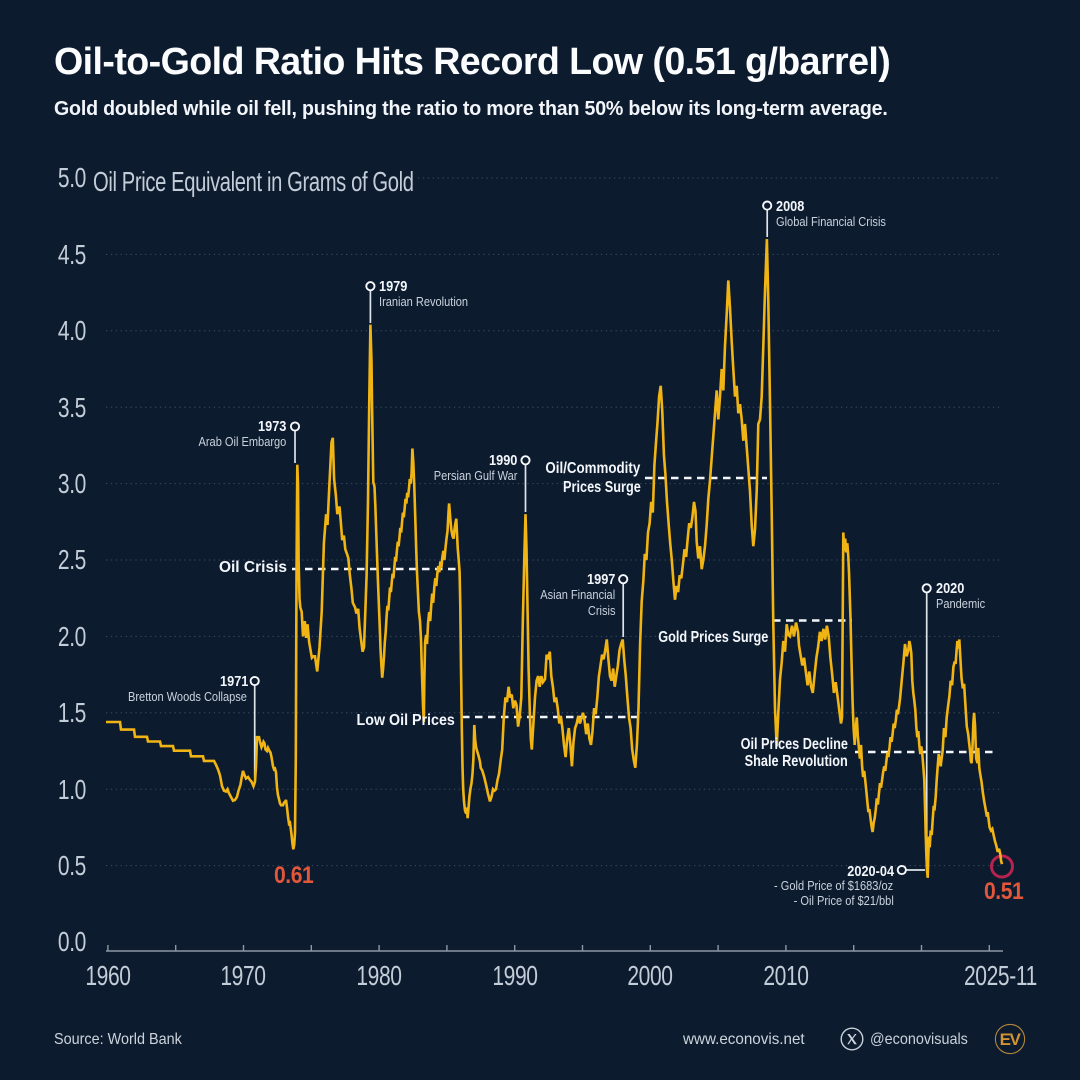 Image resolution: width=1080 pixels, height=1080 pixels. What do you see at coordinates (1011, 1039) in the screenshot?
I see `svg-text: EV` at bounding box center [1011, 1039].